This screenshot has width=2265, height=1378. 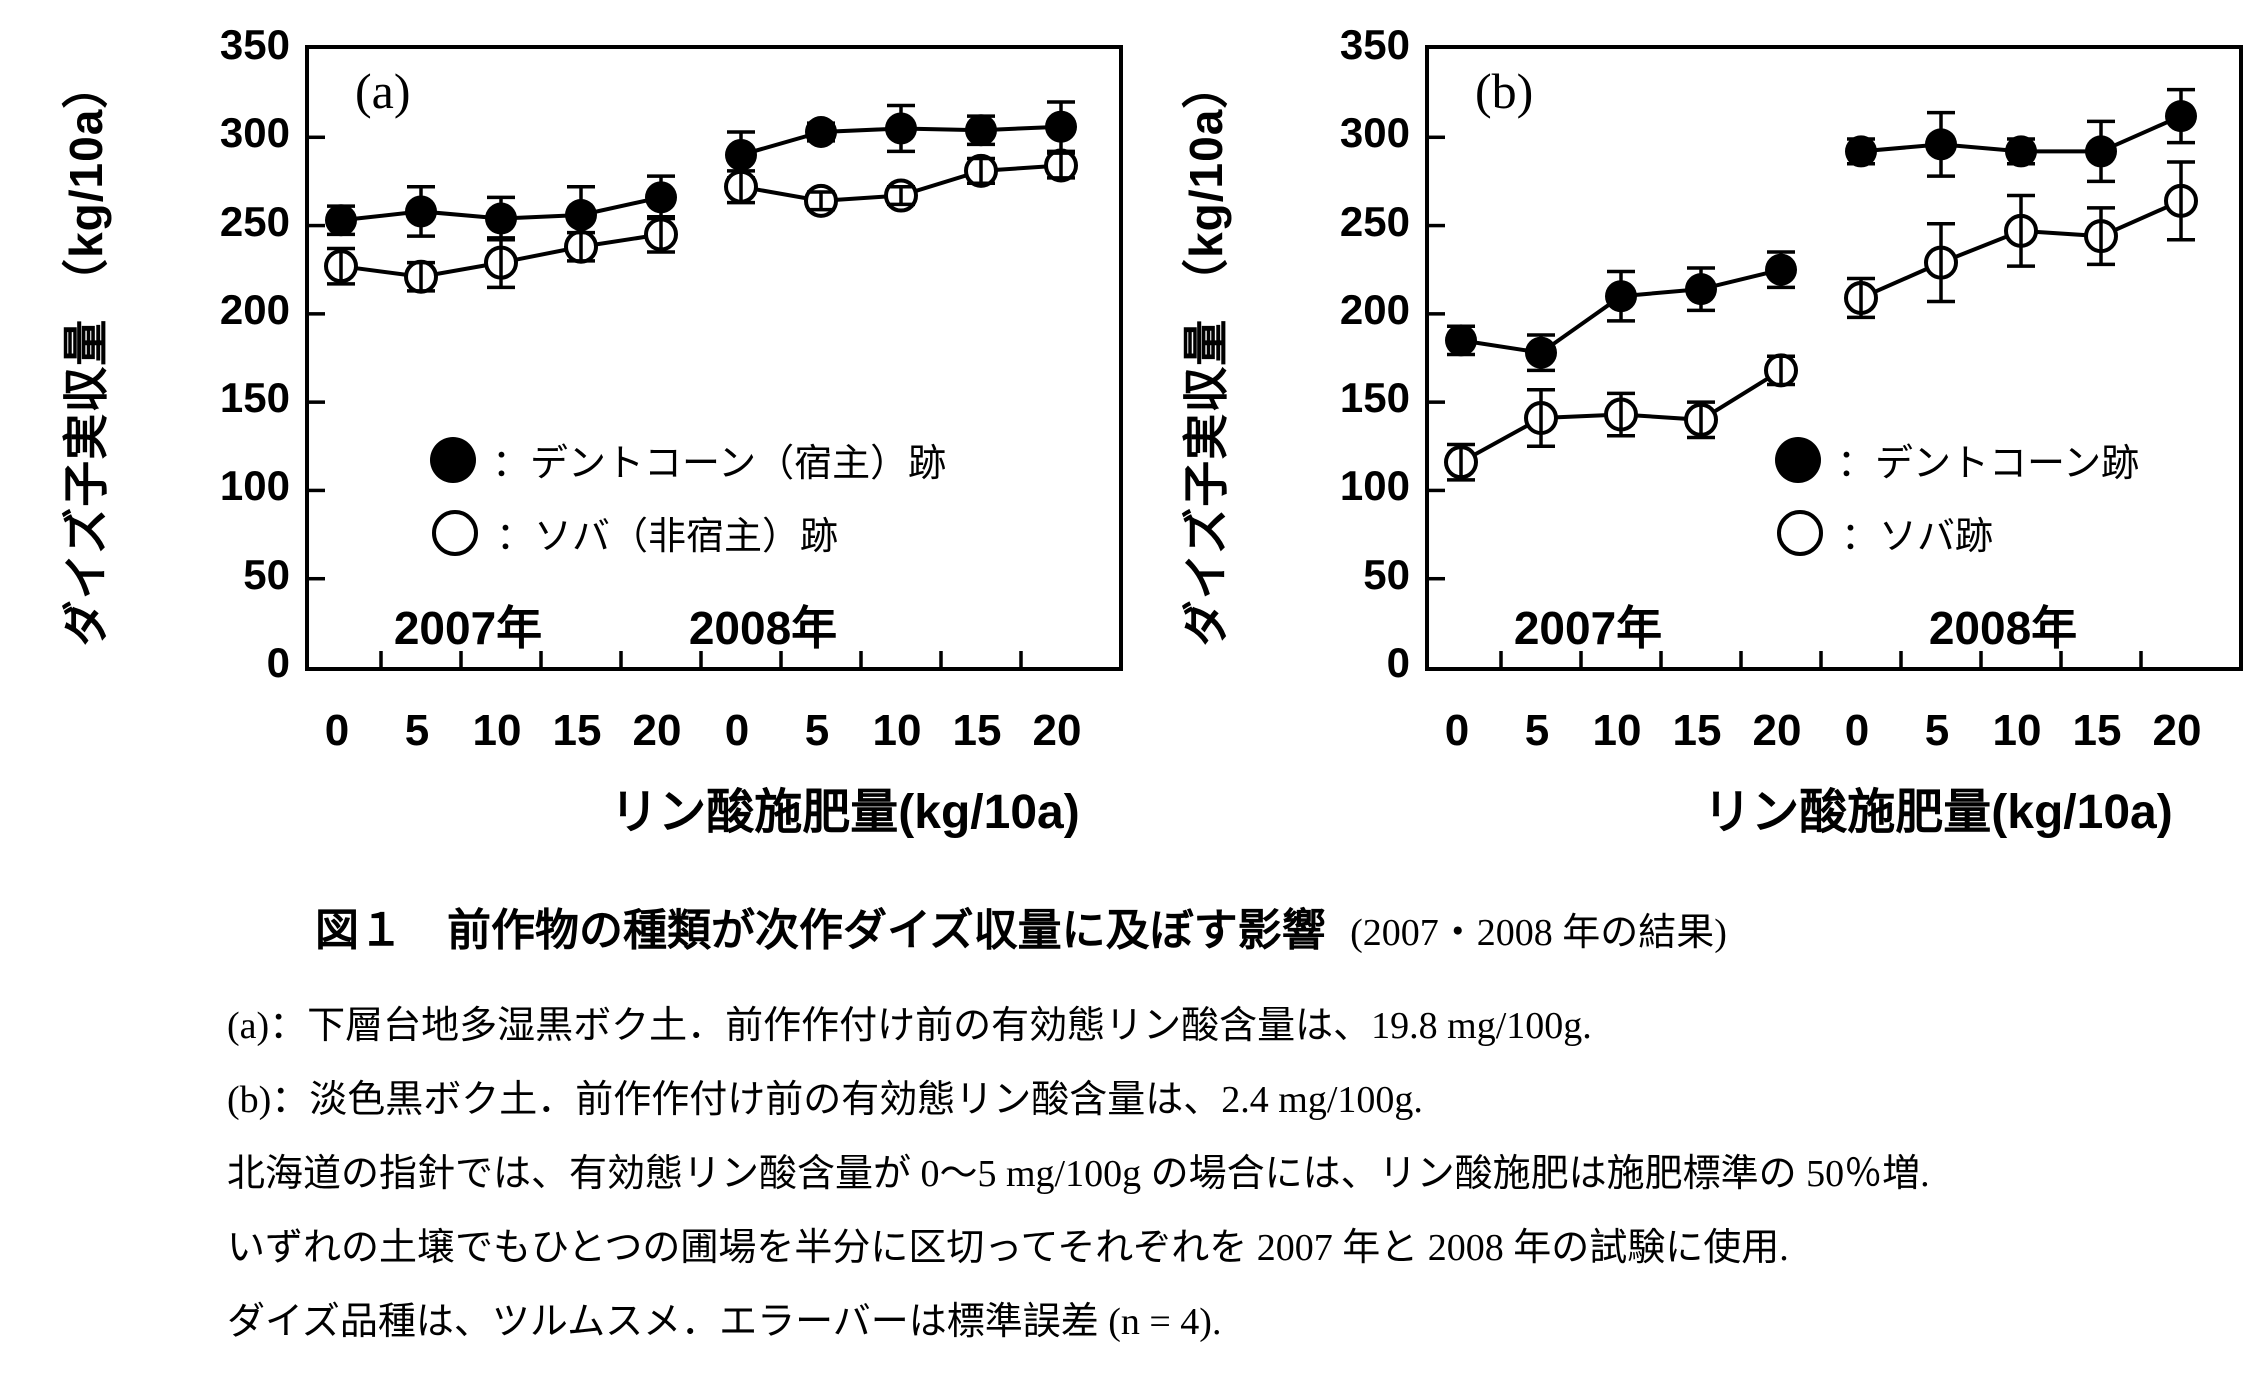 What do you see at coordinates (825, 1100) in the screenshot?
I see `note-line: (b)：淡色黒ボク土．前作作付け前の有効態リン酸含量は、2.4 mg/100g.` at bounding box center [825, 1100].